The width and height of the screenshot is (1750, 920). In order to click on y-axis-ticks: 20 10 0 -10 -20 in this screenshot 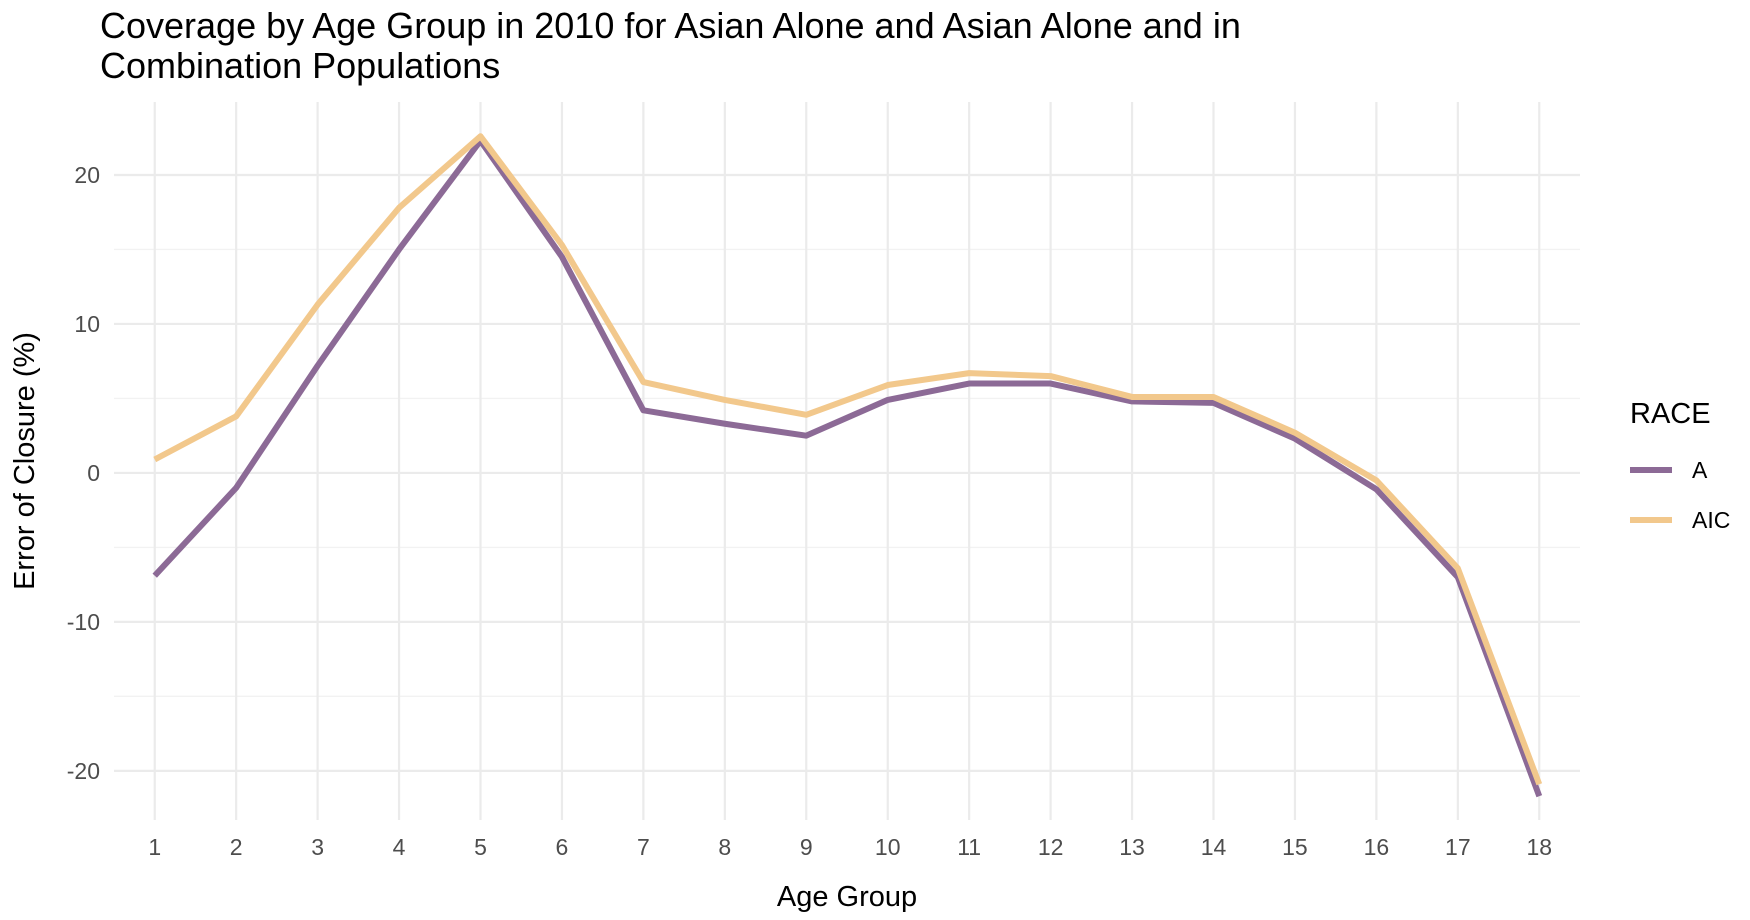, I will do `click(83, 473)`.